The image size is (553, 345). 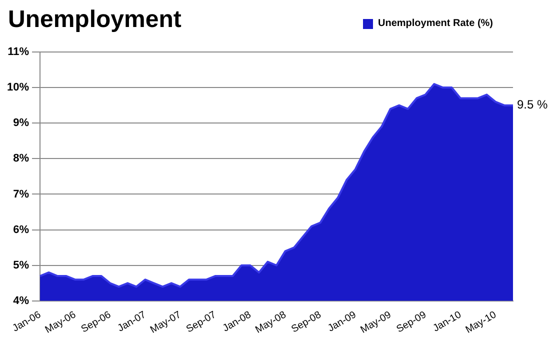 I want to click on y-tick-label: 10%, so click(x=18, y=88).